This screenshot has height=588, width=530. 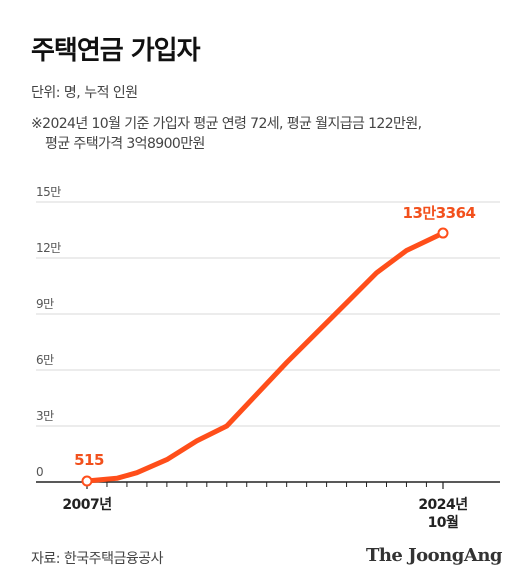 I want to click on y-tick-label: 0, so click(x=39, y=472).